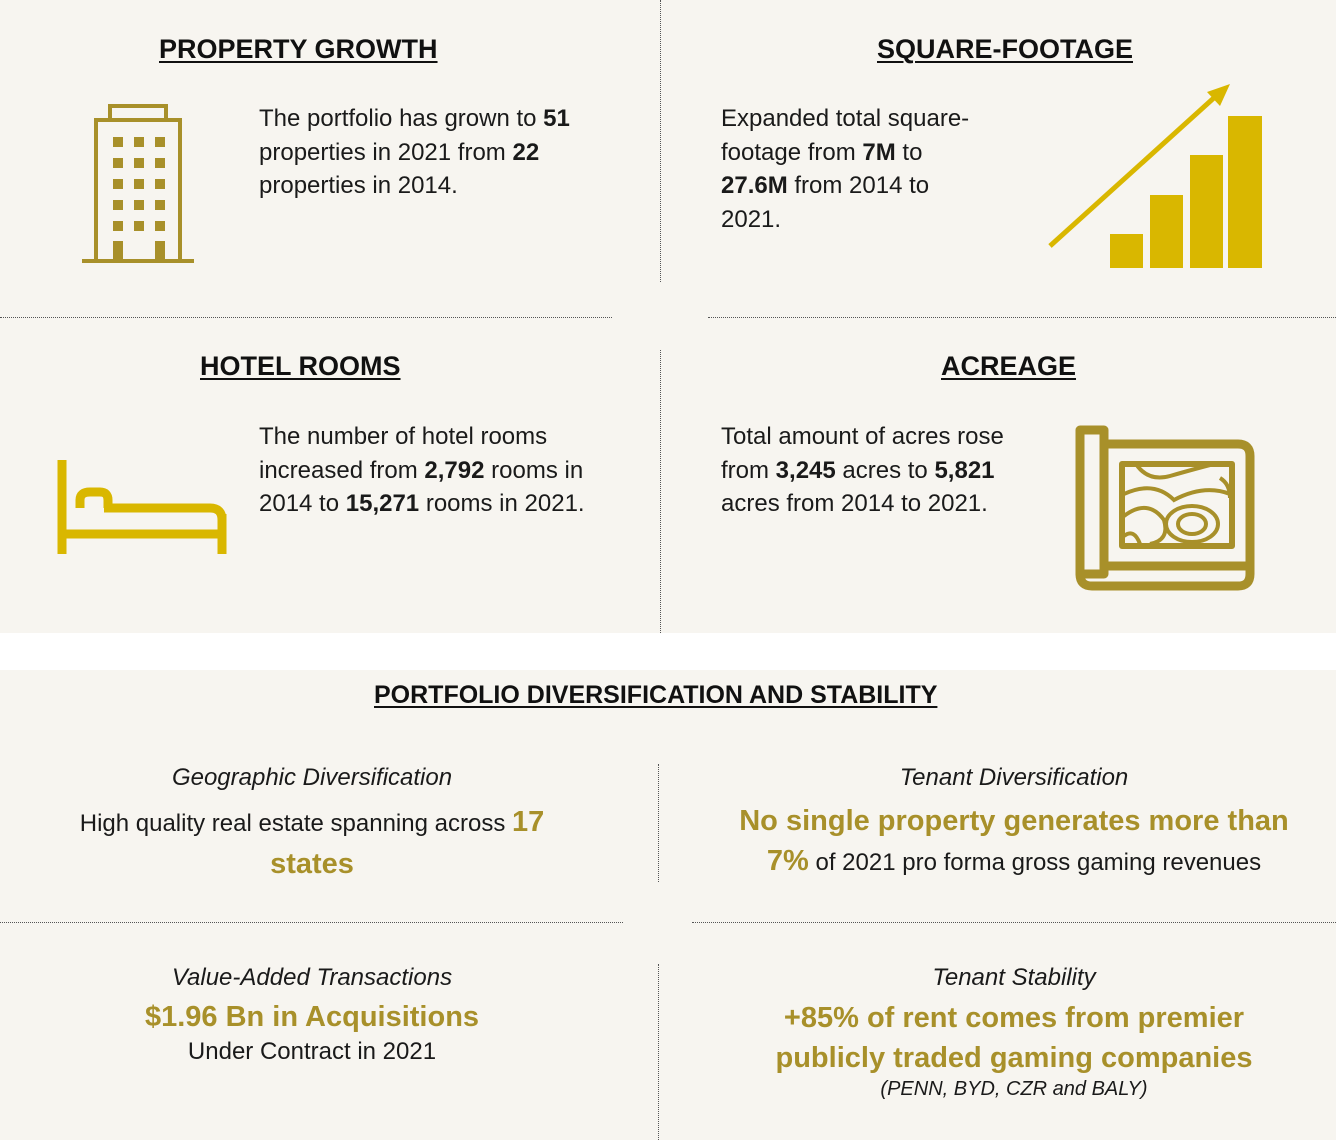  I want to click on building-icon, so click(138, 183).